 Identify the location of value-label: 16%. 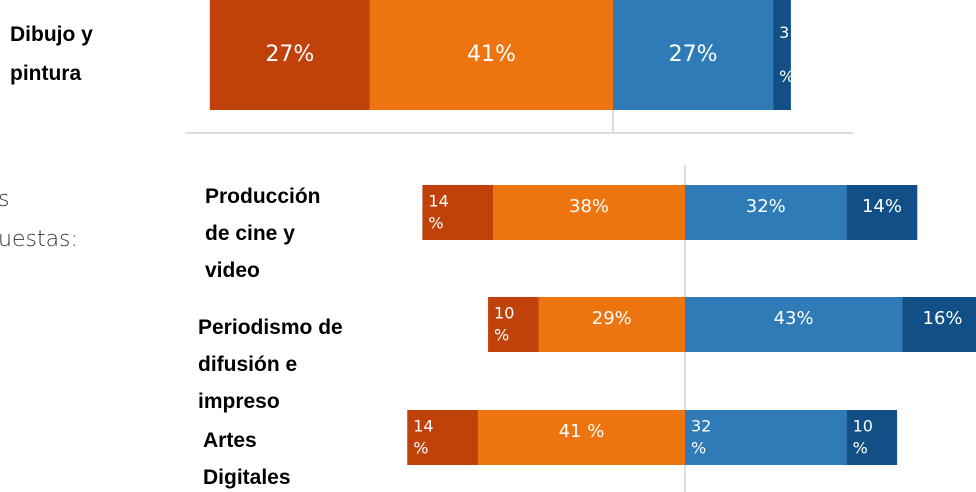
(943, 318).